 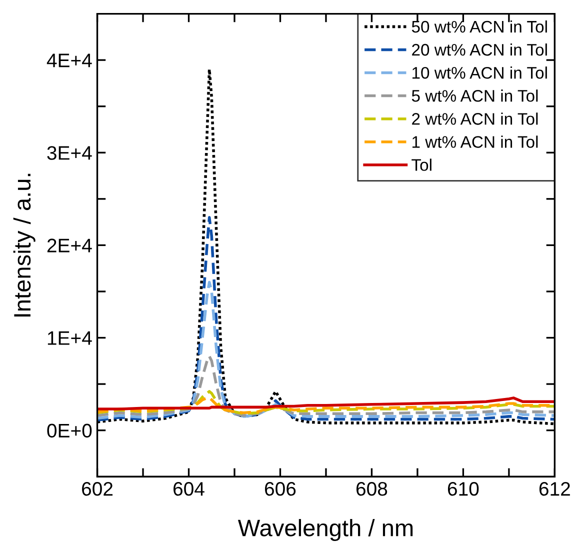 What do you see at coordinates (189, 489) in the screenshot?
I see `x-tick-label: 604` at bounding box center [189, 489].